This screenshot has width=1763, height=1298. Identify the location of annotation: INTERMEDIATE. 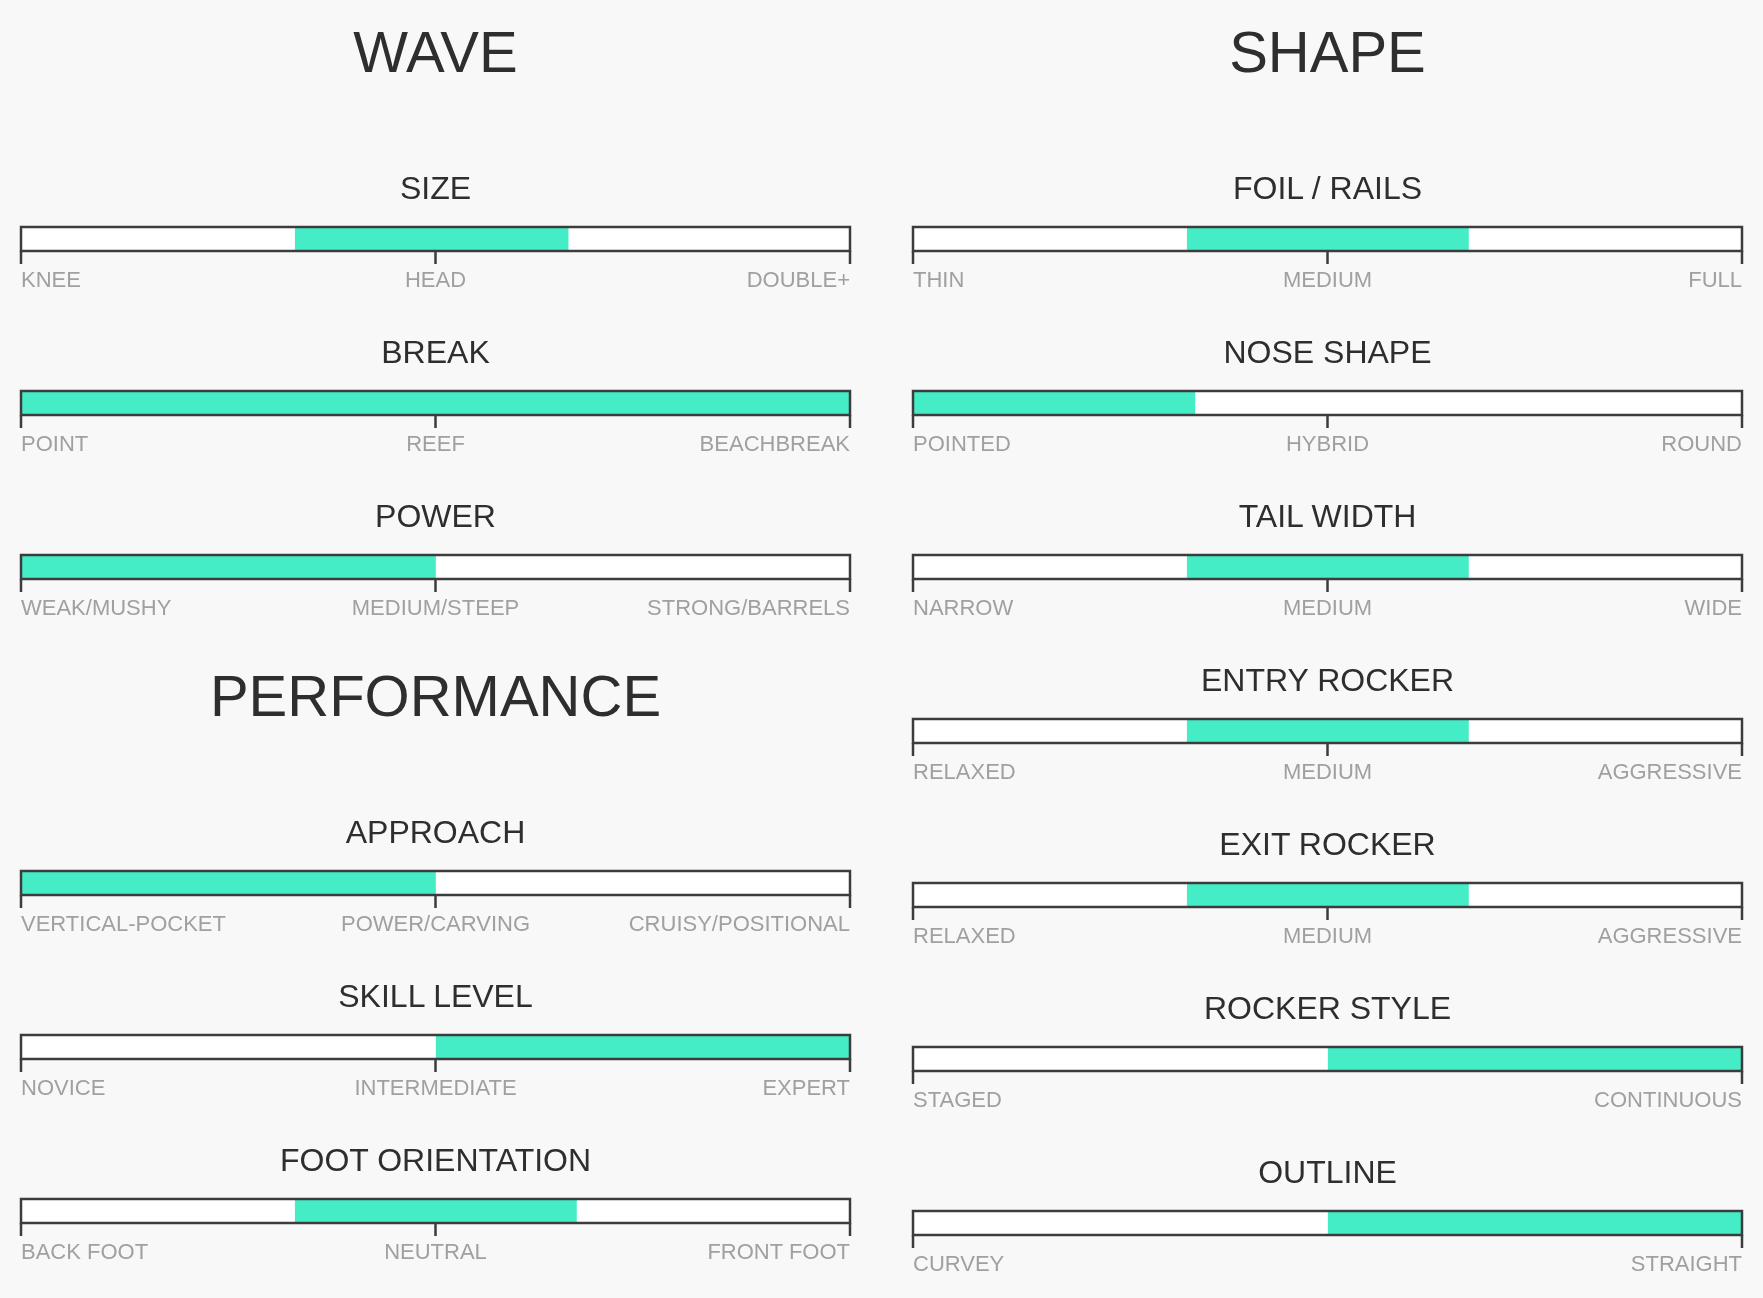
(435, 1088).